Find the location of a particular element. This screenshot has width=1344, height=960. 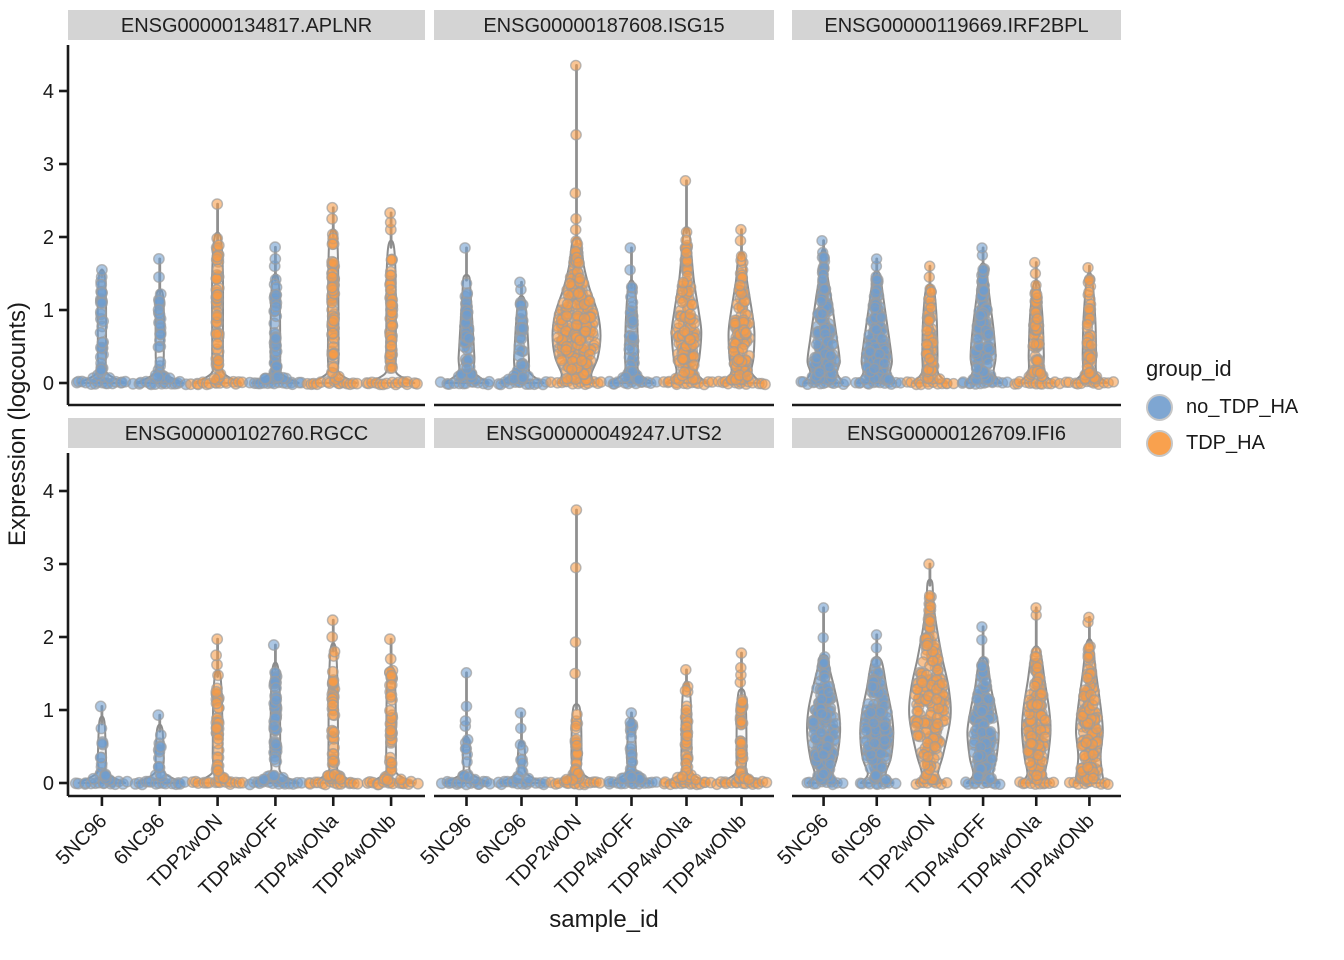

violin-TDP4wONb is located at coordinates (742, 719).